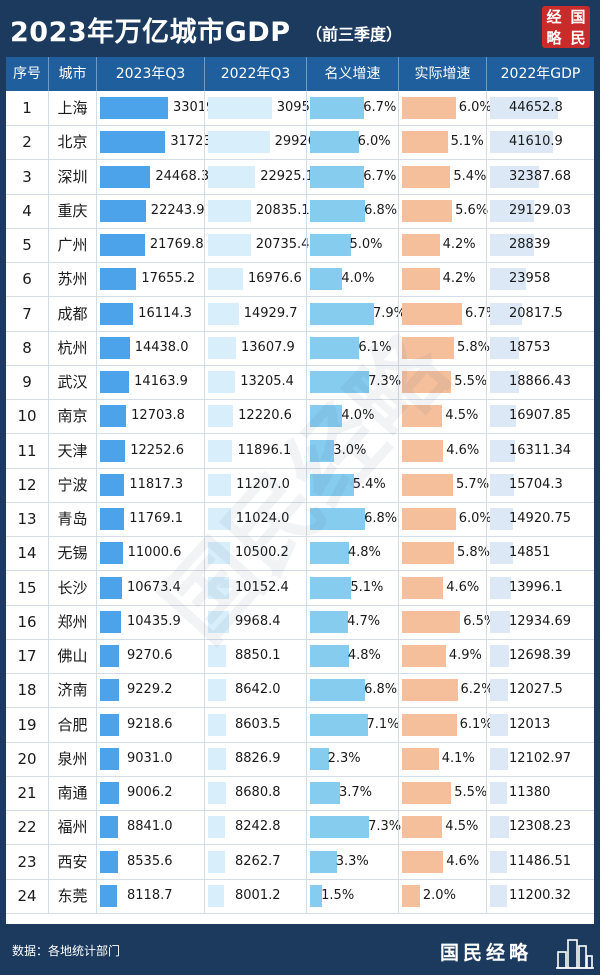 This screenshot has height=975, width=600. What do you see at coordinates (156, 484) in the screenshot?
I see `gdp-2023q3-value: 11817.3` at bounding box center [156, 484].